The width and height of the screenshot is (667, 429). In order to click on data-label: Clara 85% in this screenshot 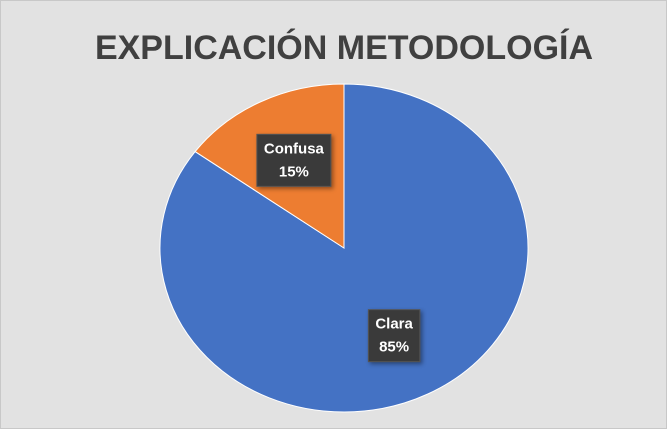, I will do `click(394, 336)`.